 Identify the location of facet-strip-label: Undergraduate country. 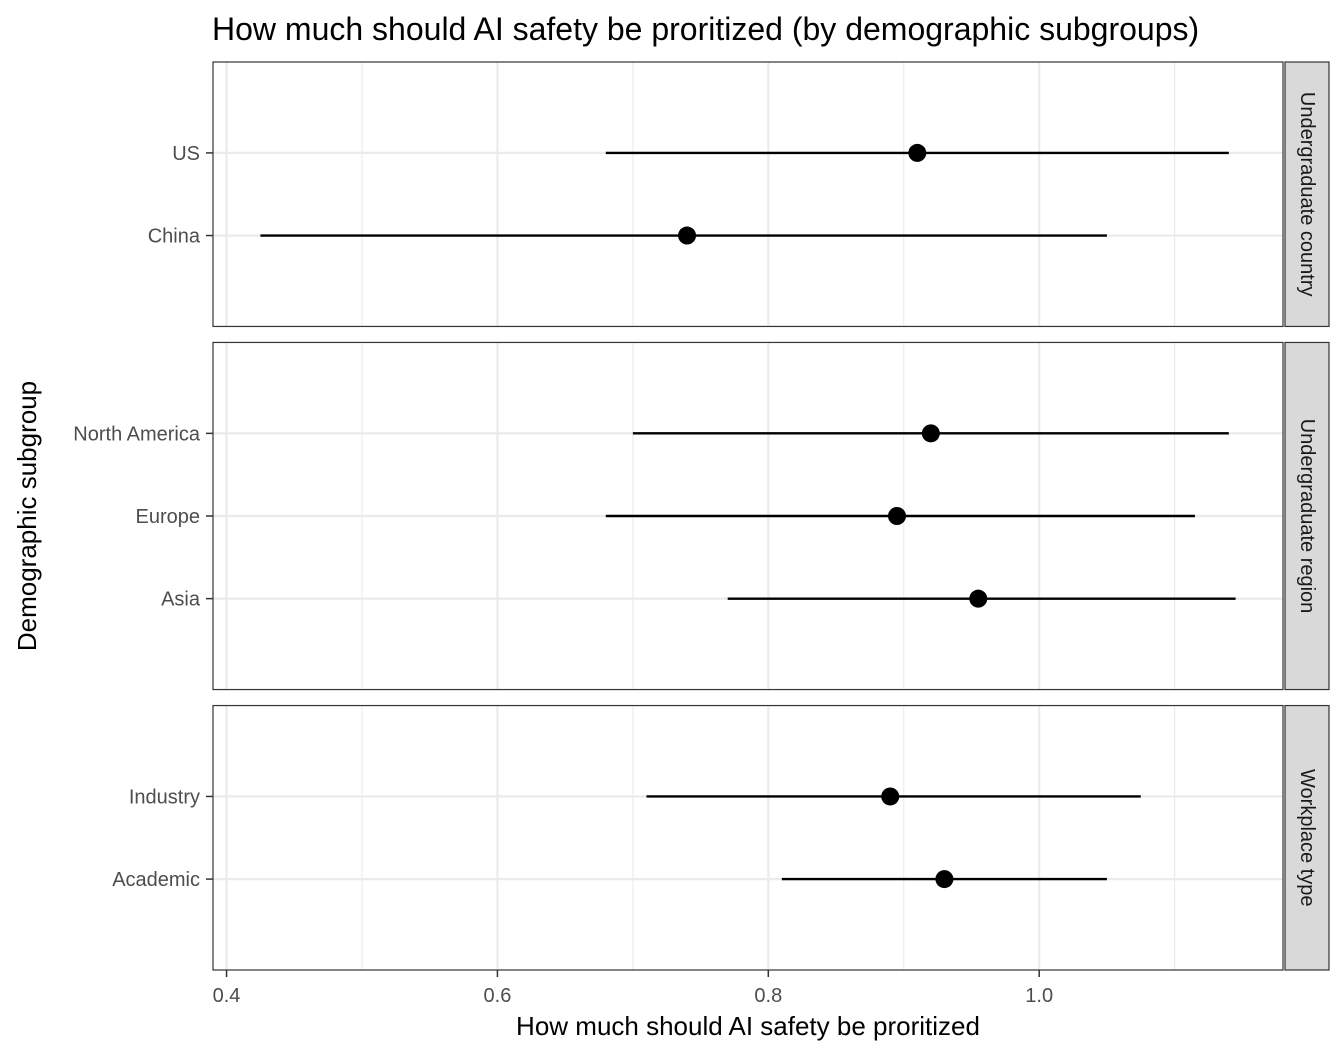
(1307, 194).